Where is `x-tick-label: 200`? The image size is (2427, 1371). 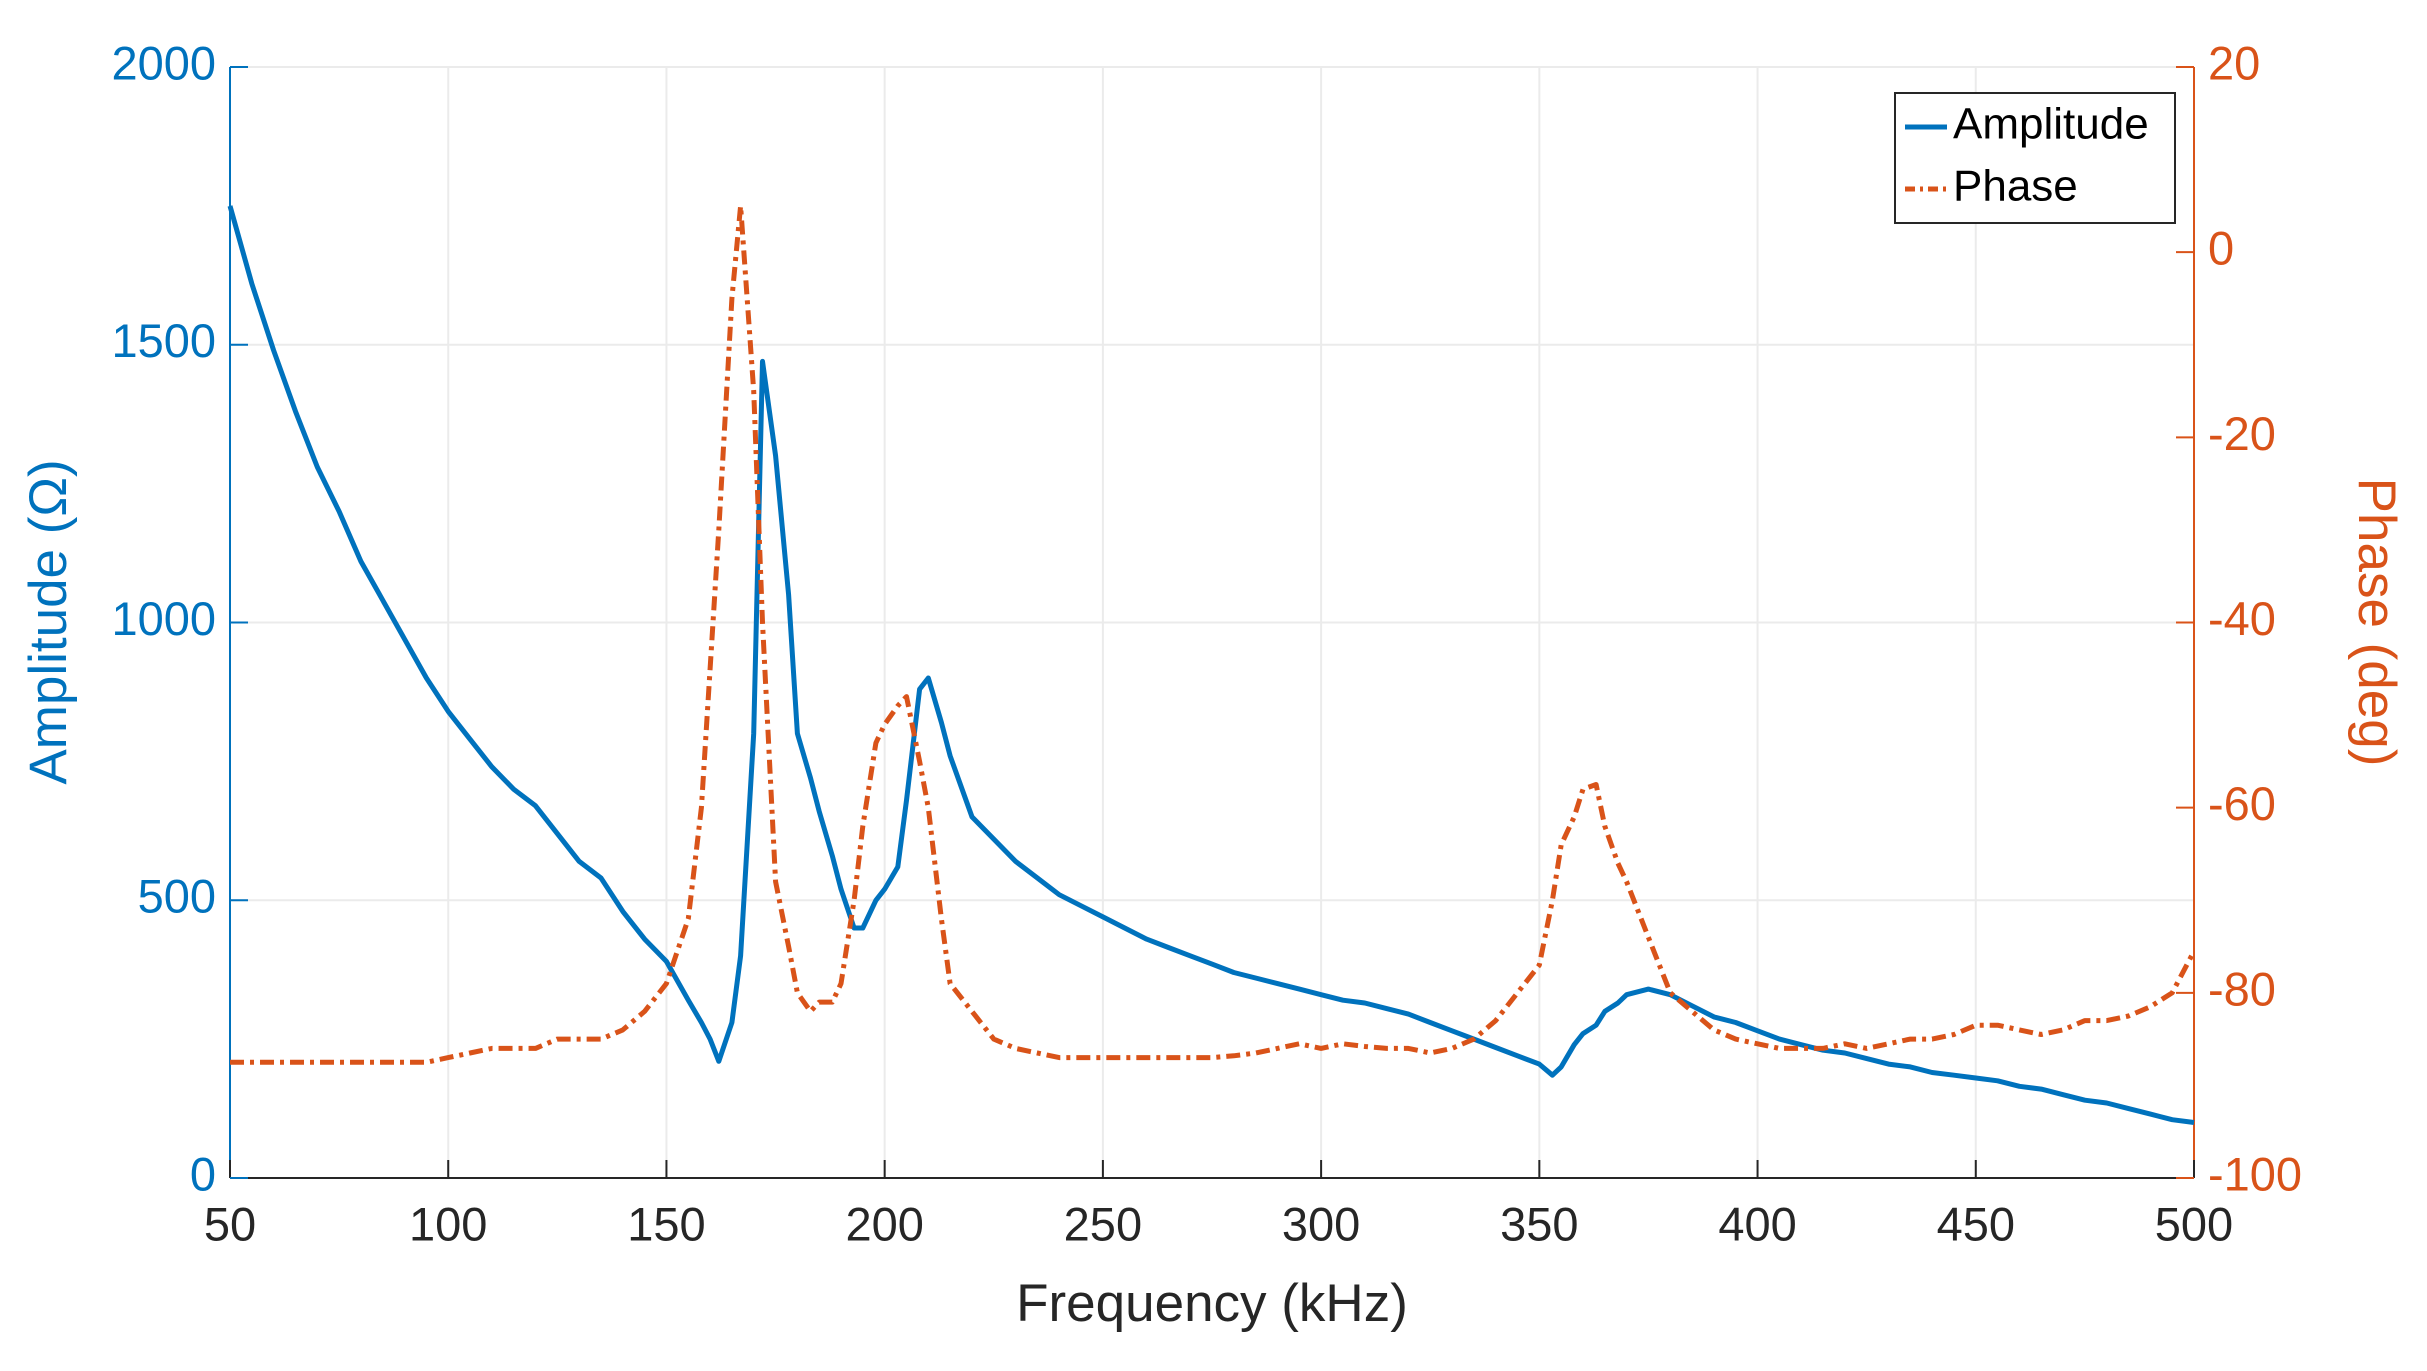 x-tick-label: 200 is located at coordinates (884, 1223).